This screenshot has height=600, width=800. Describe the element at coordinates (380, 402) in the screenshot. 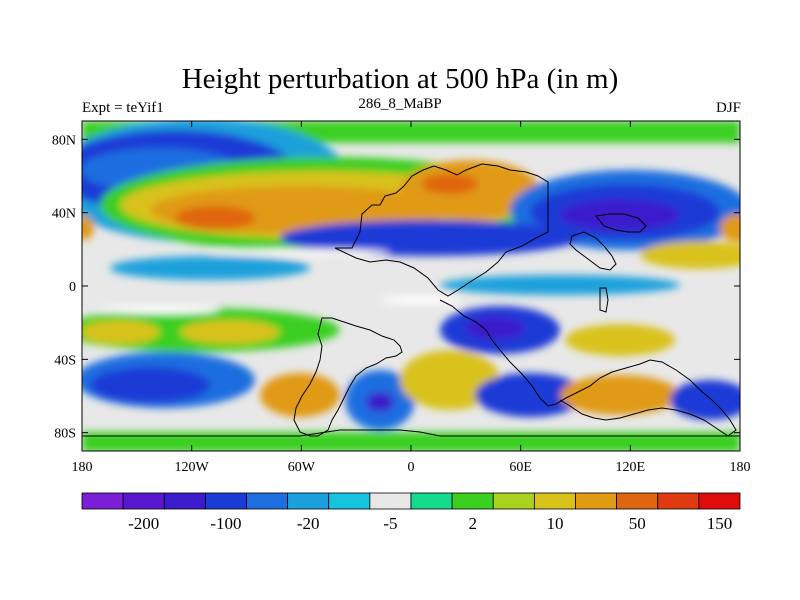

I see `south-blue-2-core` at that location.